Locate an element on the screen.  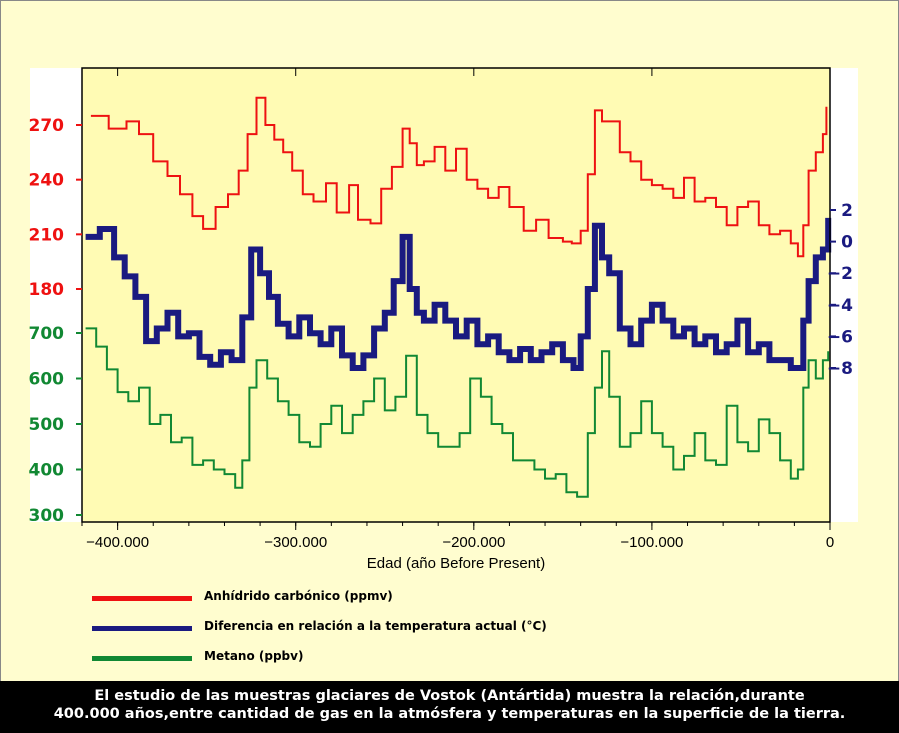
temp-tick-label-0: 2 is located at coordinates (847, 211).